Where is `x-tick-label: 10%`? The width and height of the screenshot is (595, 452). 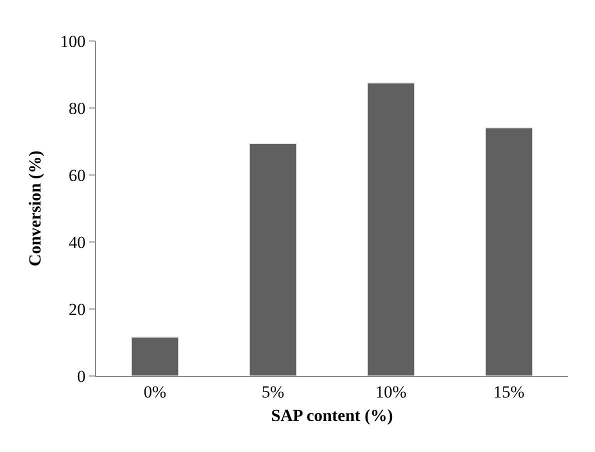
x-tick-label: 10% is located at coordinates (391, 392).